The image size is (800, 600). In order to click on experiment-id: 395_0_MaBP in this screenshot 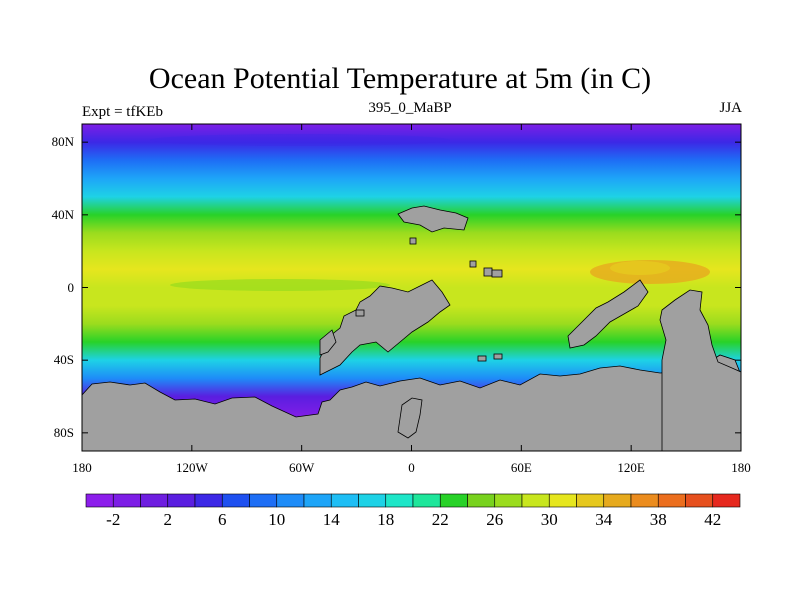, I will do `click(410, 108)`.